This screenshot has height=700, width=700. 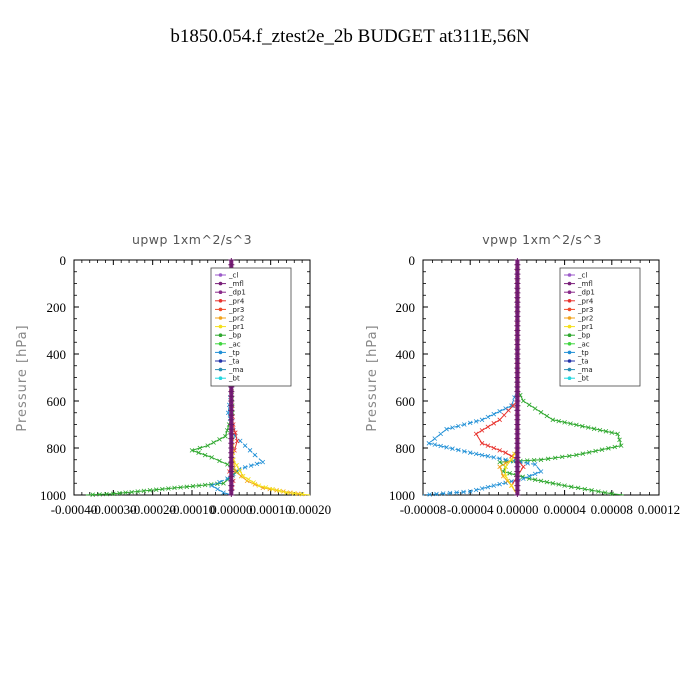 I want to click on vpwp-legend-label-ma: _ma, so click(x=585, y=370).